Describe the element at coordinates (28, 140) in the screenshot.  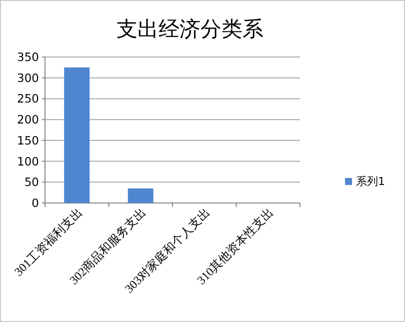
I see `y-tick-label: 150` at that location.